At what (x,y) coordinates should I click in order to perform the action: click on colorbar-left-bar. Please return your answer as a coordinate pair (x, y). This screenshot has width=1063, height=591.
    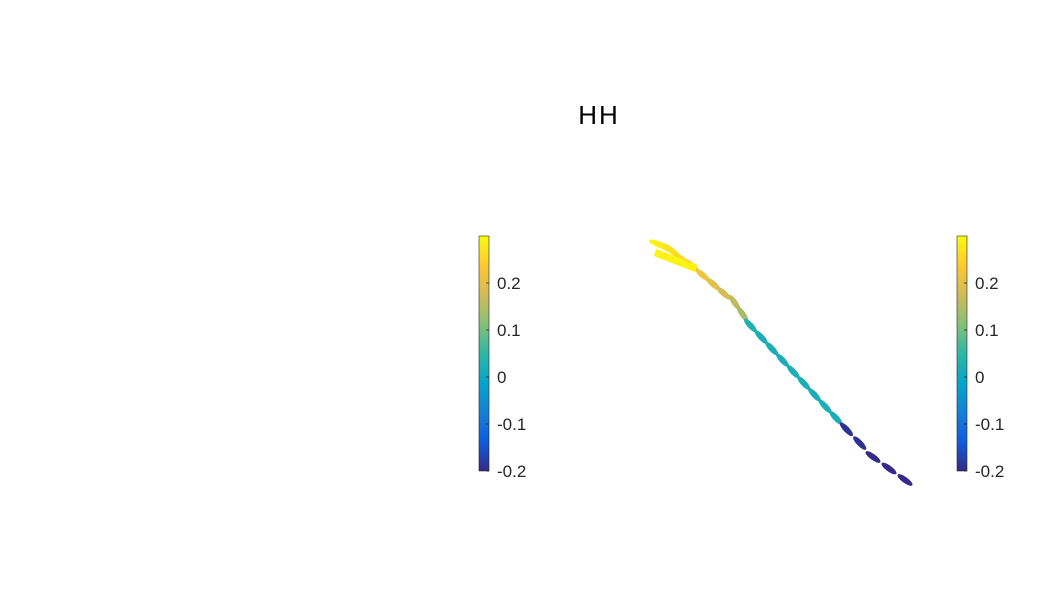
    Looking at the image, I should click on (484, 353).